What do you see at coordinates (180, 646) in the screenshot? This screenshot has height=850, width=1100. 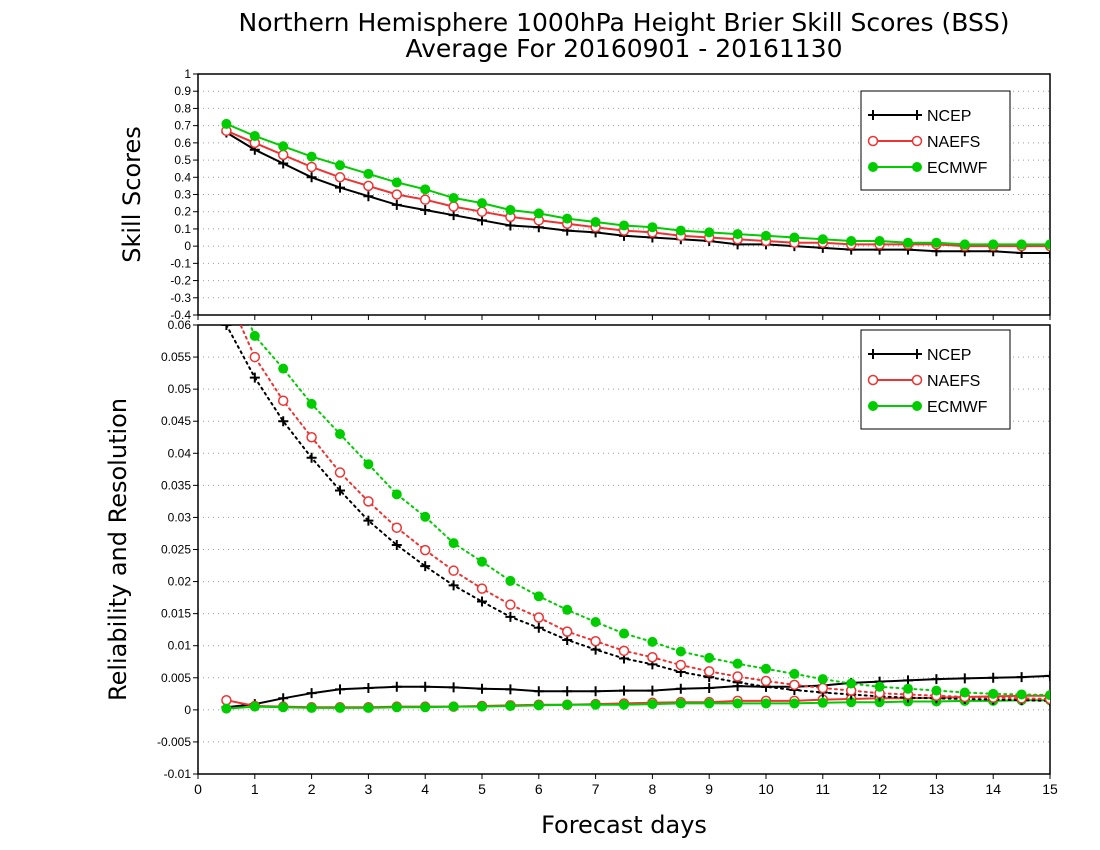 I see `y-tick-label: 0.01` at bounding box center [180, 646].